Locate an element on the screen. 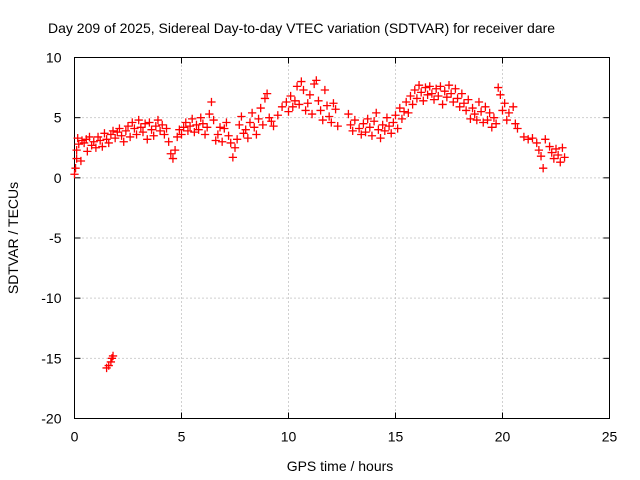 This screenshot has height=480, width=640. x-tick-label: 5 is located at coordinates (182, 437).